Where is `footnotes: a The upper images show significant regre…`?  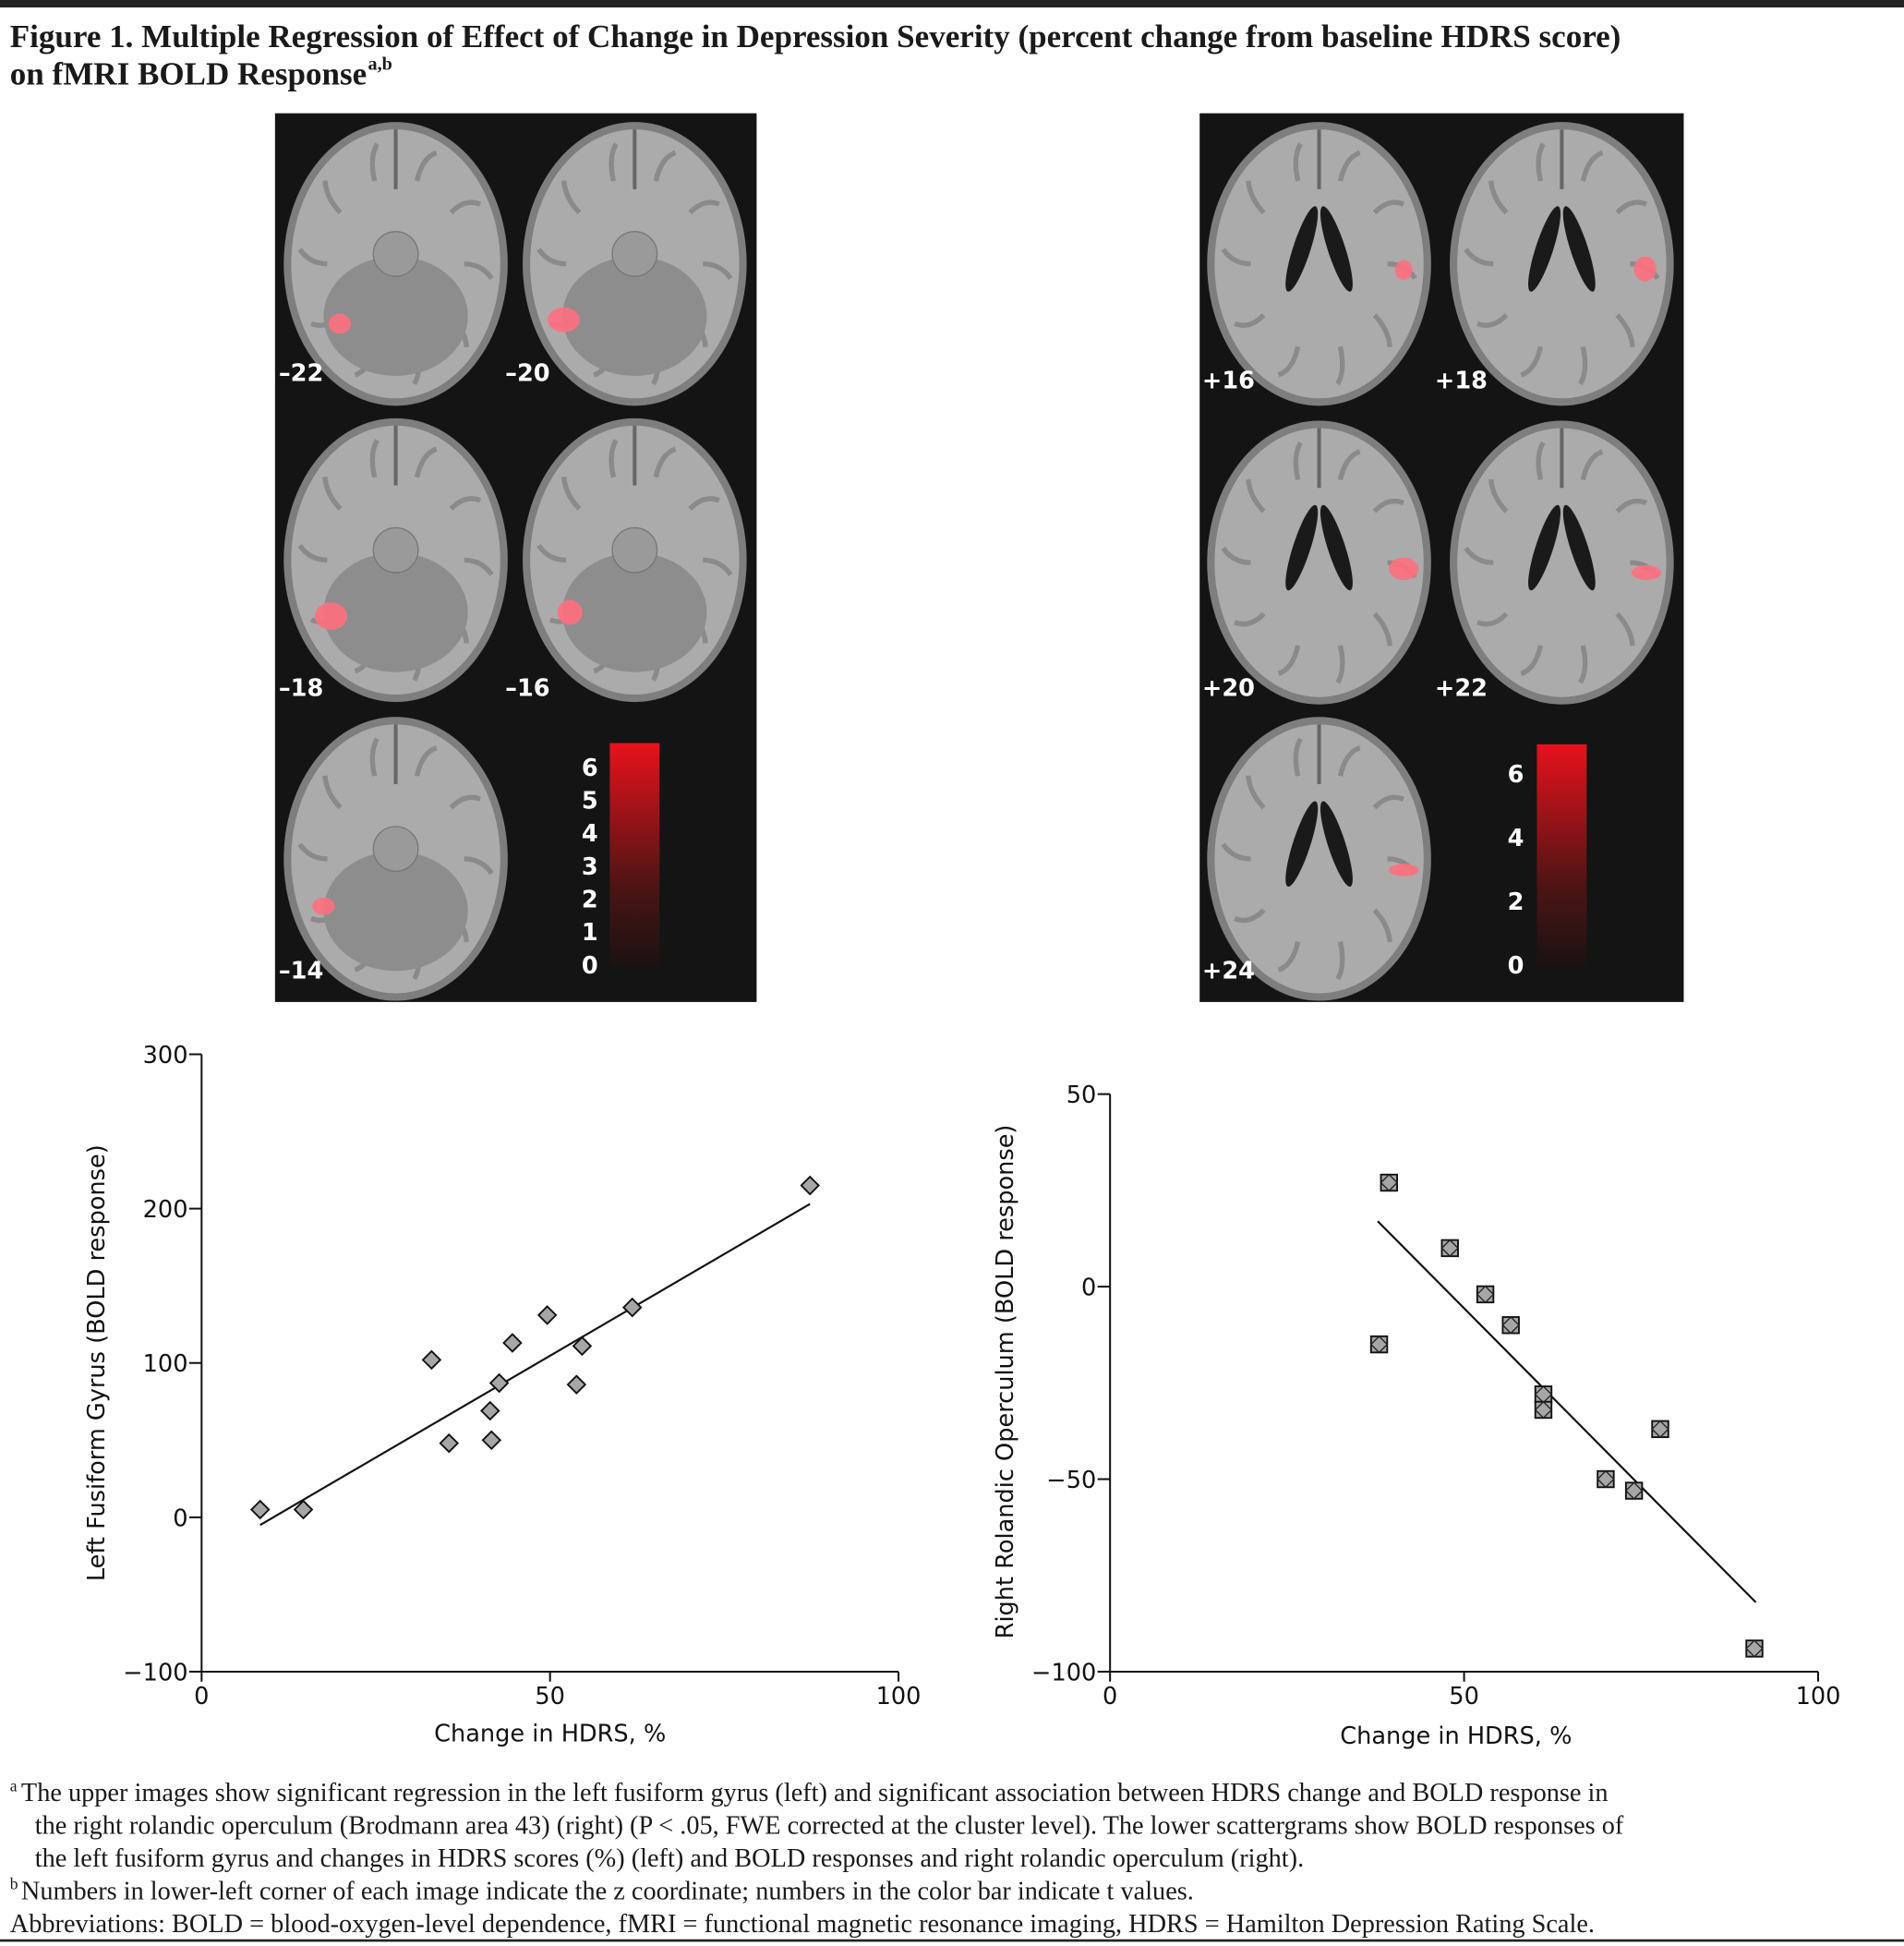 footnotes: a The upper images show significant regre… is located at coordinates (817, 1857).